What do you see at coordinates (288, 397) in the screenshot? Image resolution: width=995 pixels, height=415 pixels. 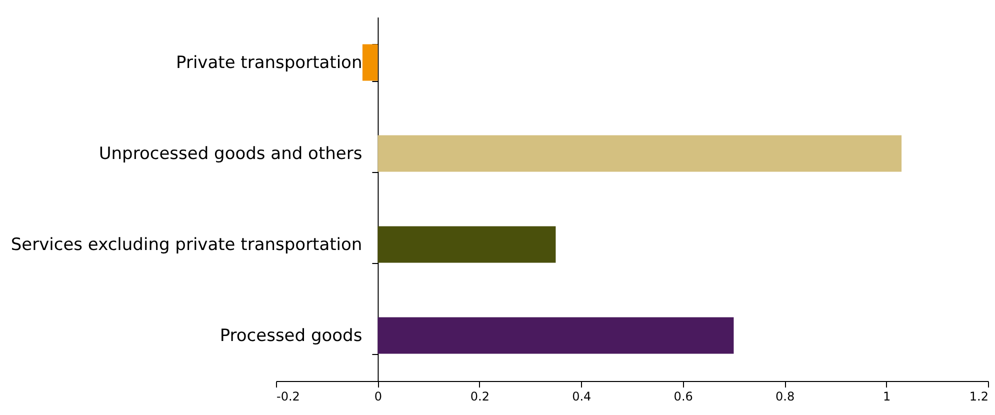 I see `x-tick-label: -0.2` at bounding box center [288, 397].